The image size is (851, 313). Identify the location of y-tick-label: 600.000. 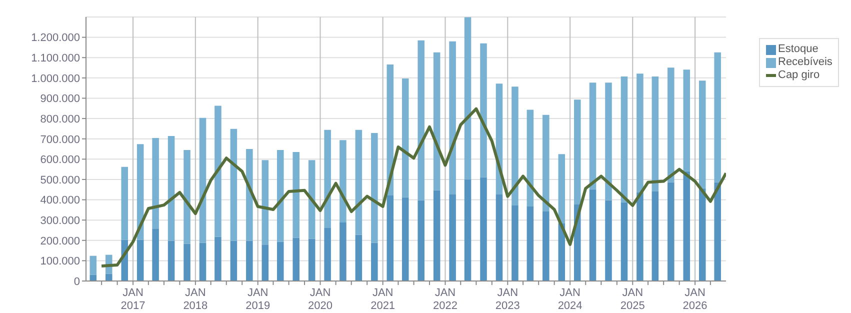
(60, 160).